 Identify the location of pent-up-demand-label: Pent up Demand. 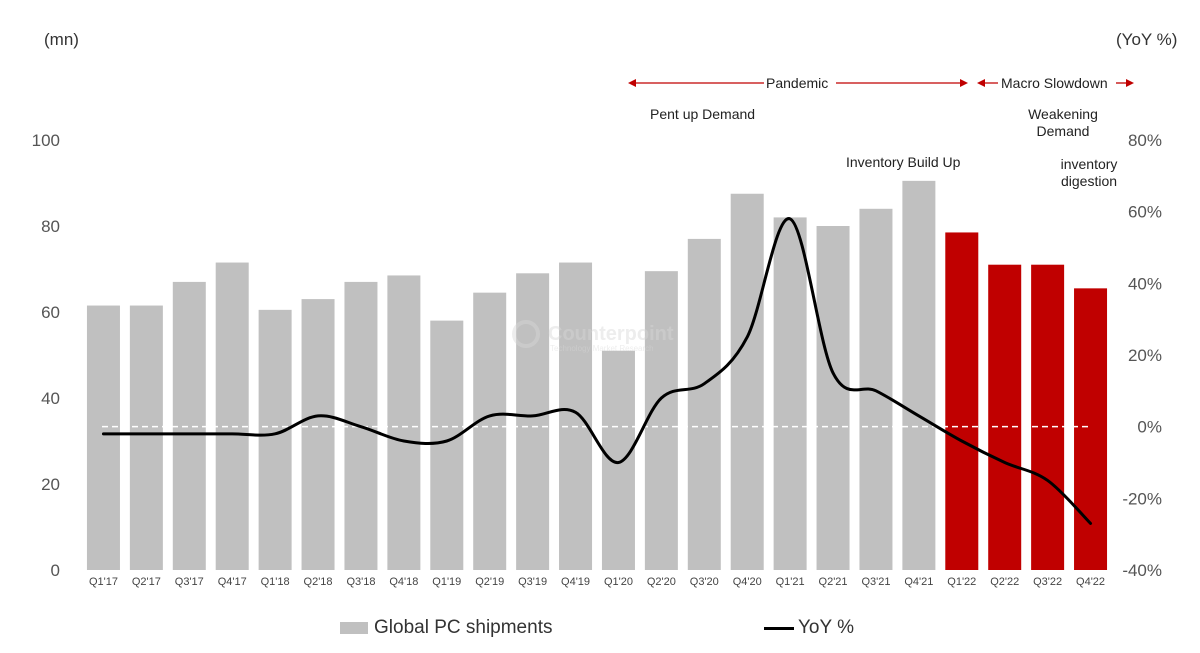
(703, 114).